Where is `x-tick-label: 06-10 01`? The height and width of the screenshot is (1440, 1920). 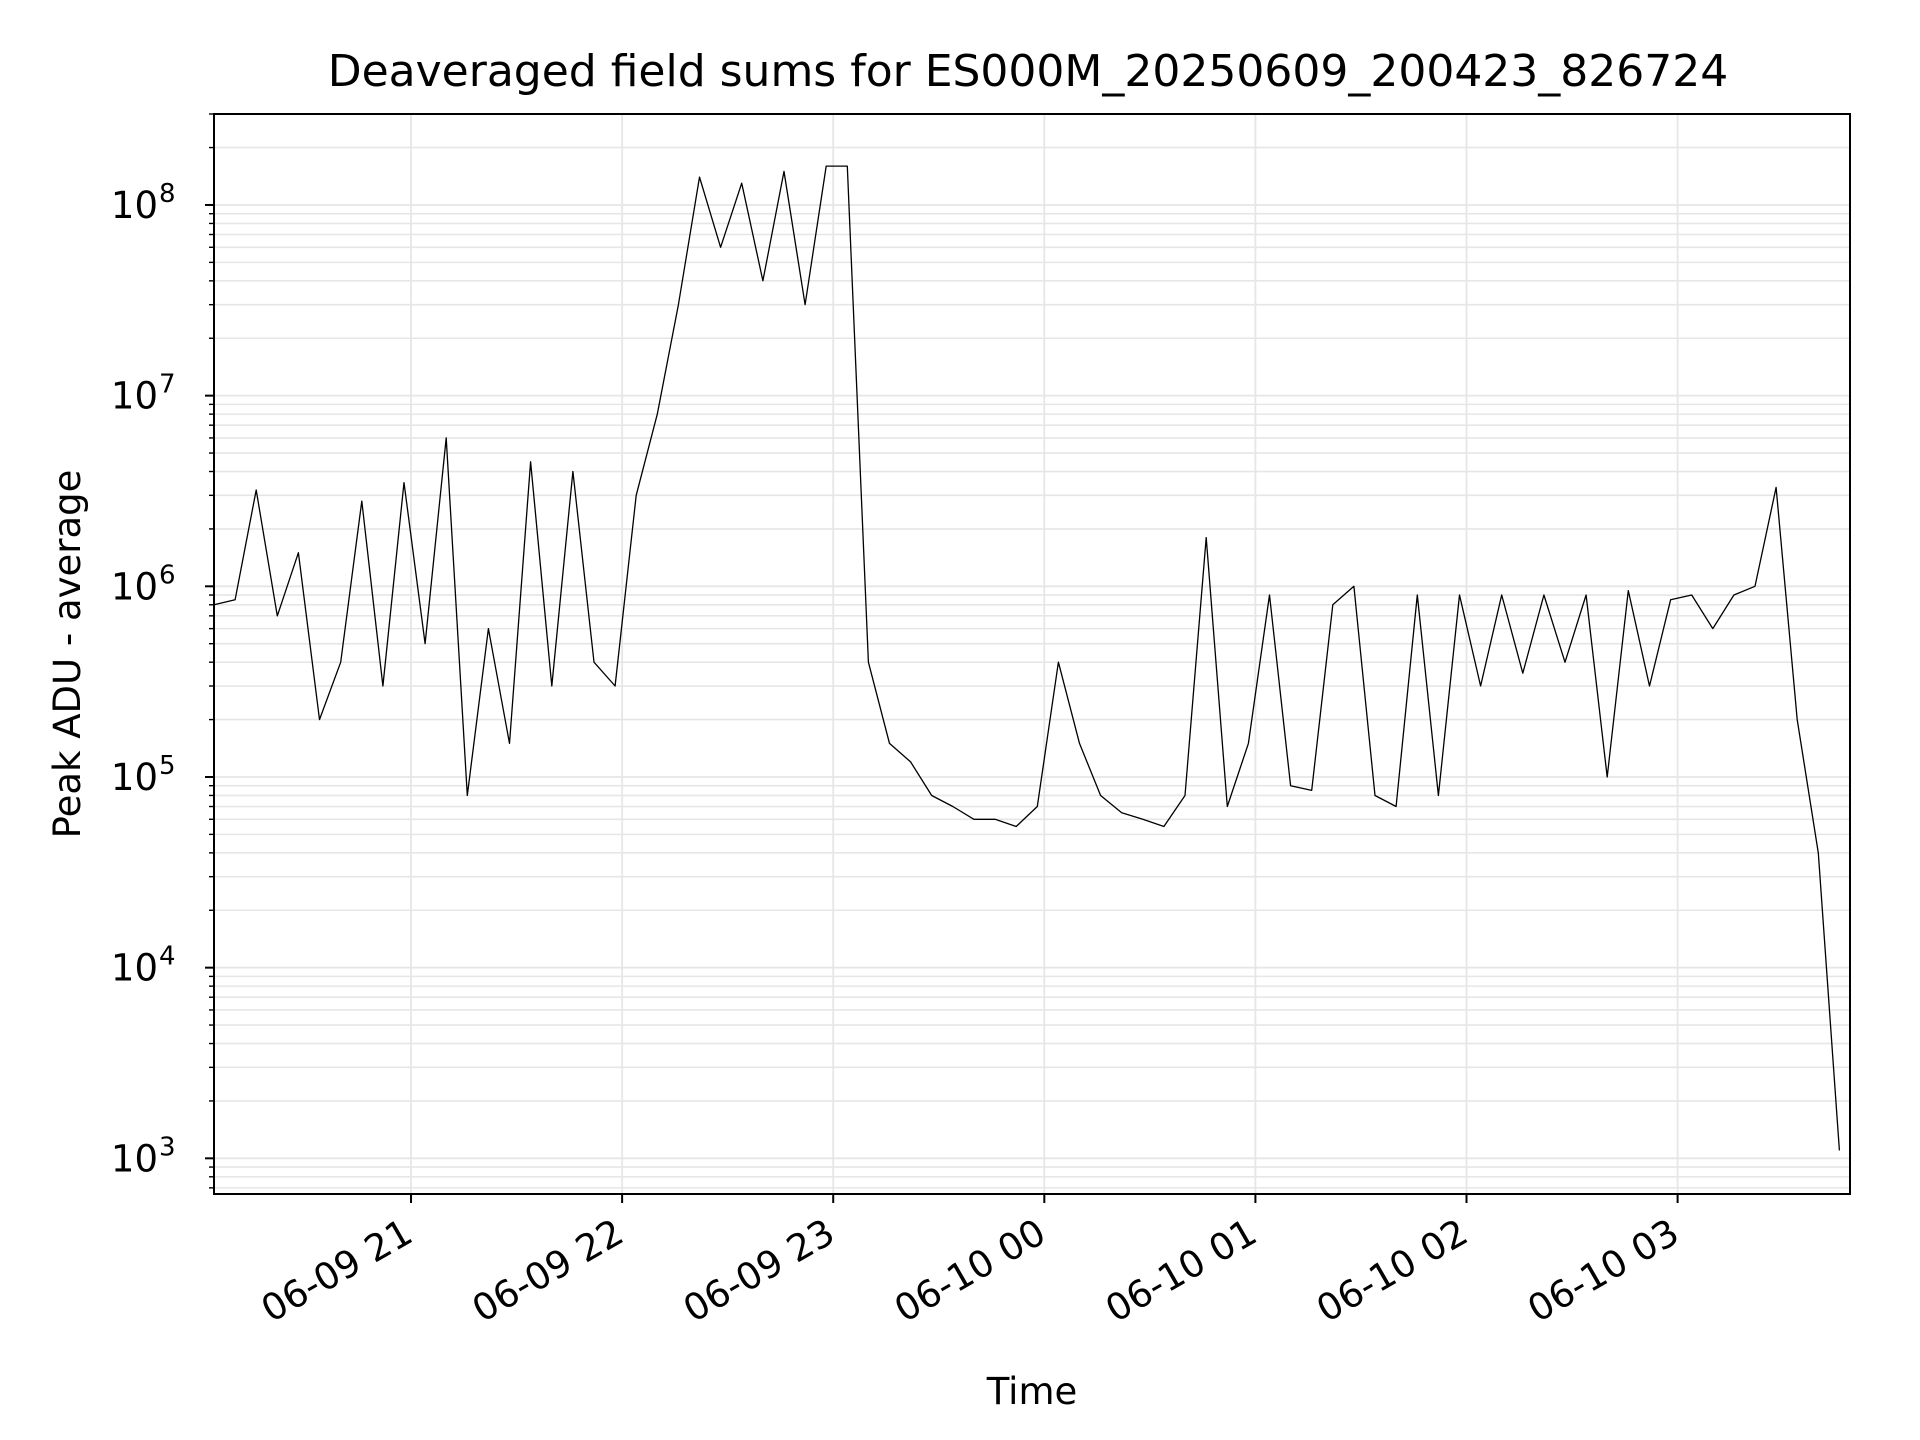 x-tick-label: 06-10 01 is located at coordinates (1181, 1271).